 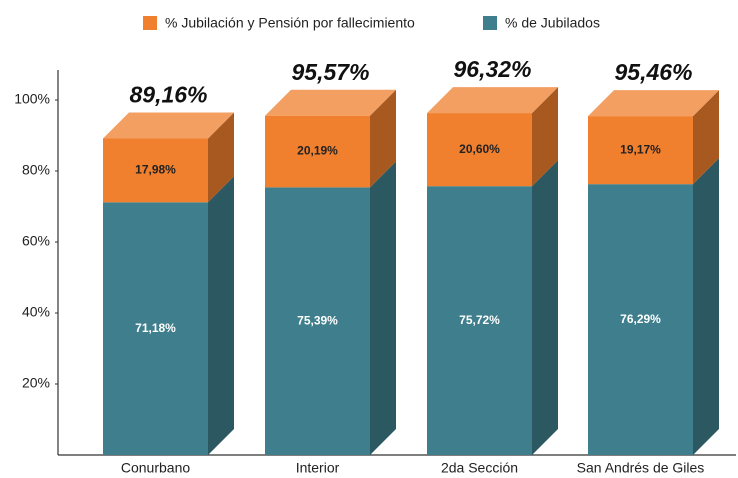 I want to click on total-label: 89,16%, so click(x=168, y=95).